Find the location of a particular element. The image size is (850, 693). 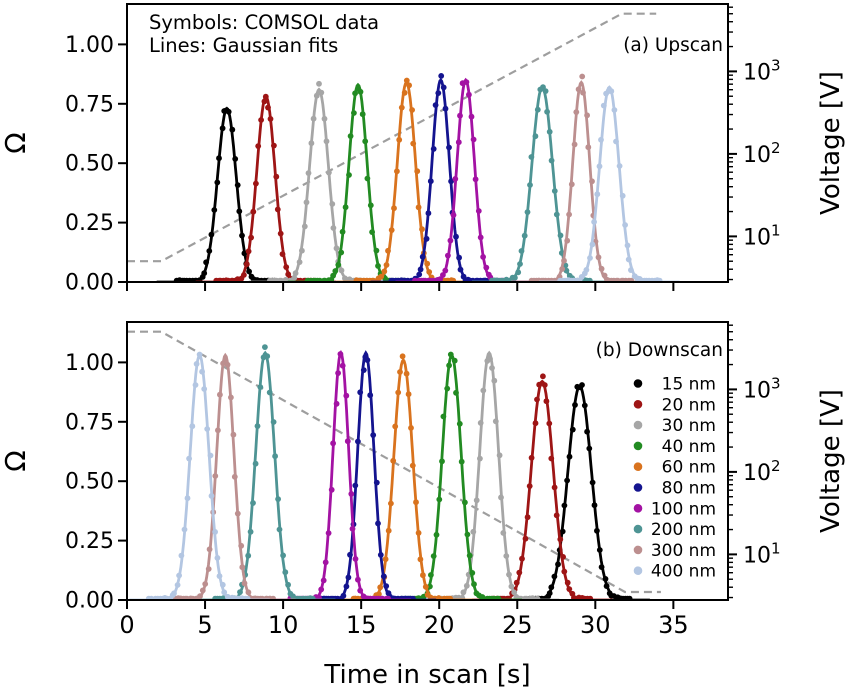

gaussian-fit-a-60nm is located at coordinates (406, 181).